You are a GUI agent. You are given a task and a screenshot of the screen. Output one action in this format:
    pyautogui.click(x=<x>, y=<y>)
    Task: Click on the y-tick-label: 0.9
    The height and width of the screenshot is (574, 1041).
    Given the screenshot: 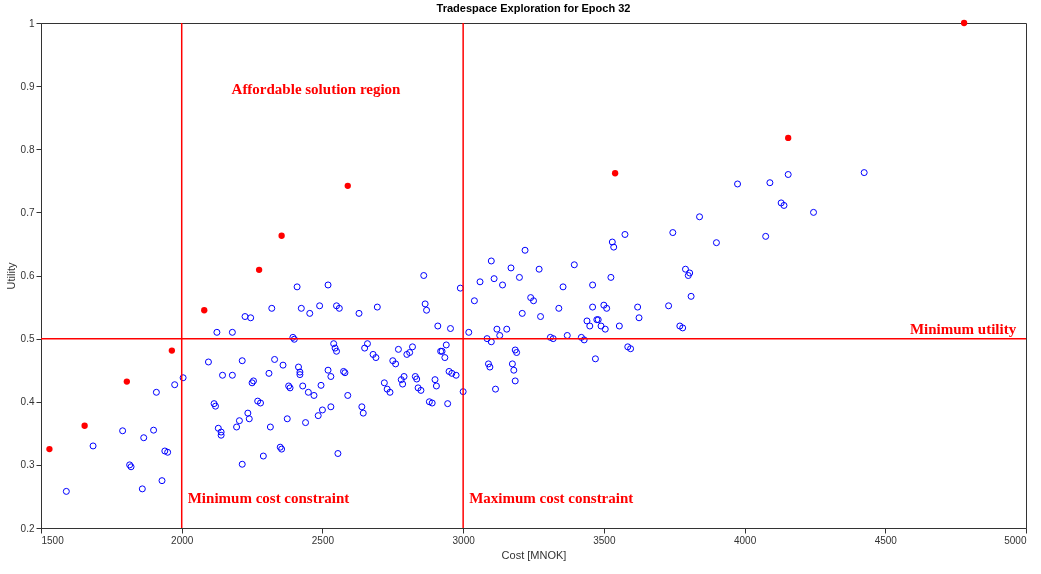 What is the action you would take?
    pyautogui.click(x=27, y=86)
    